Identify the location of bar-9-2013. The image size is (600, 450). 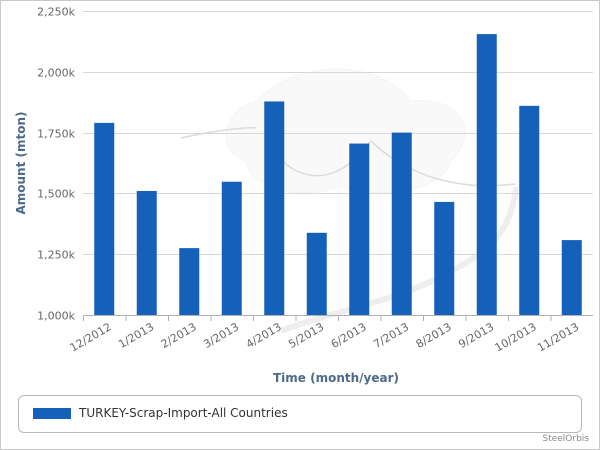
(486, 174).